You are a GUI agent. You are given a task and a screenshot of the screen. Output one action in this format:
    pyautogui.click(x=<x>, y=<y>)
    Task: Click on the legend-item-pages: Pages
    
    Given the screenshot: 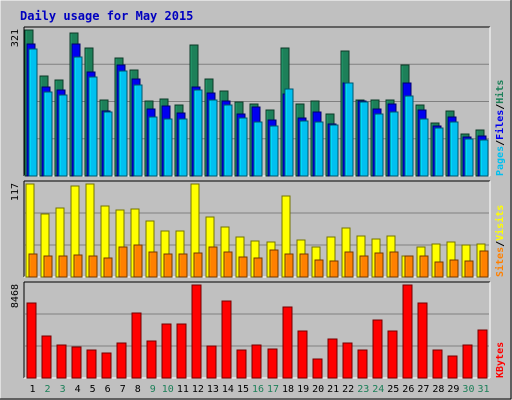 What is the action you would take?
    pyautogui.click(x=500, y=161)
    